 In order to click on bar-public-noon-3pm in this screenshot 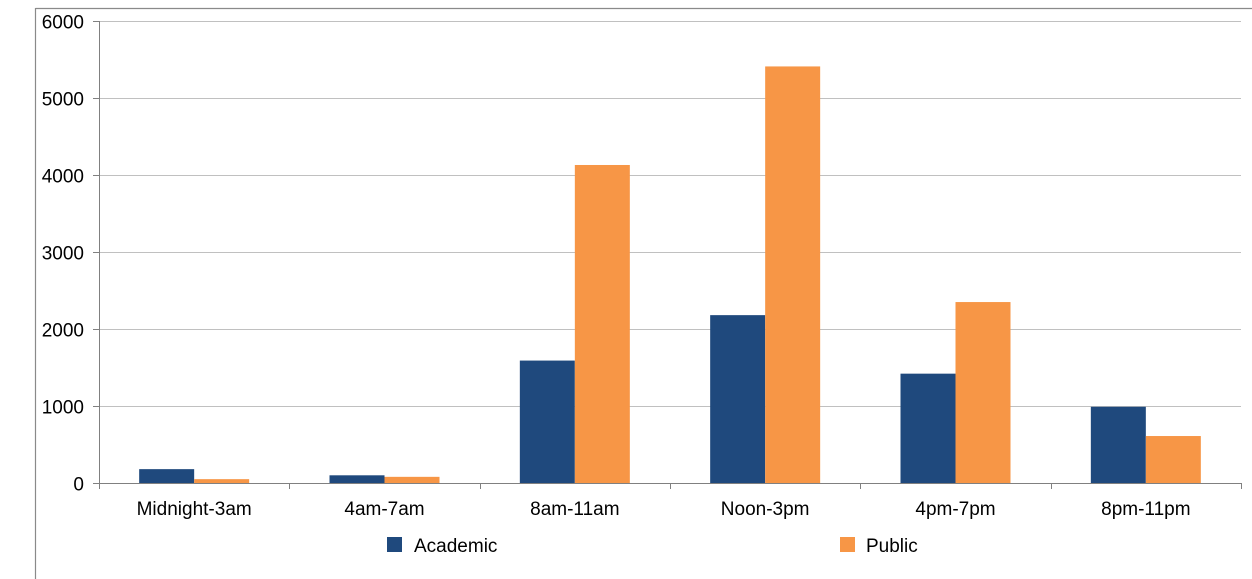, I will do `click(793, 275)`.